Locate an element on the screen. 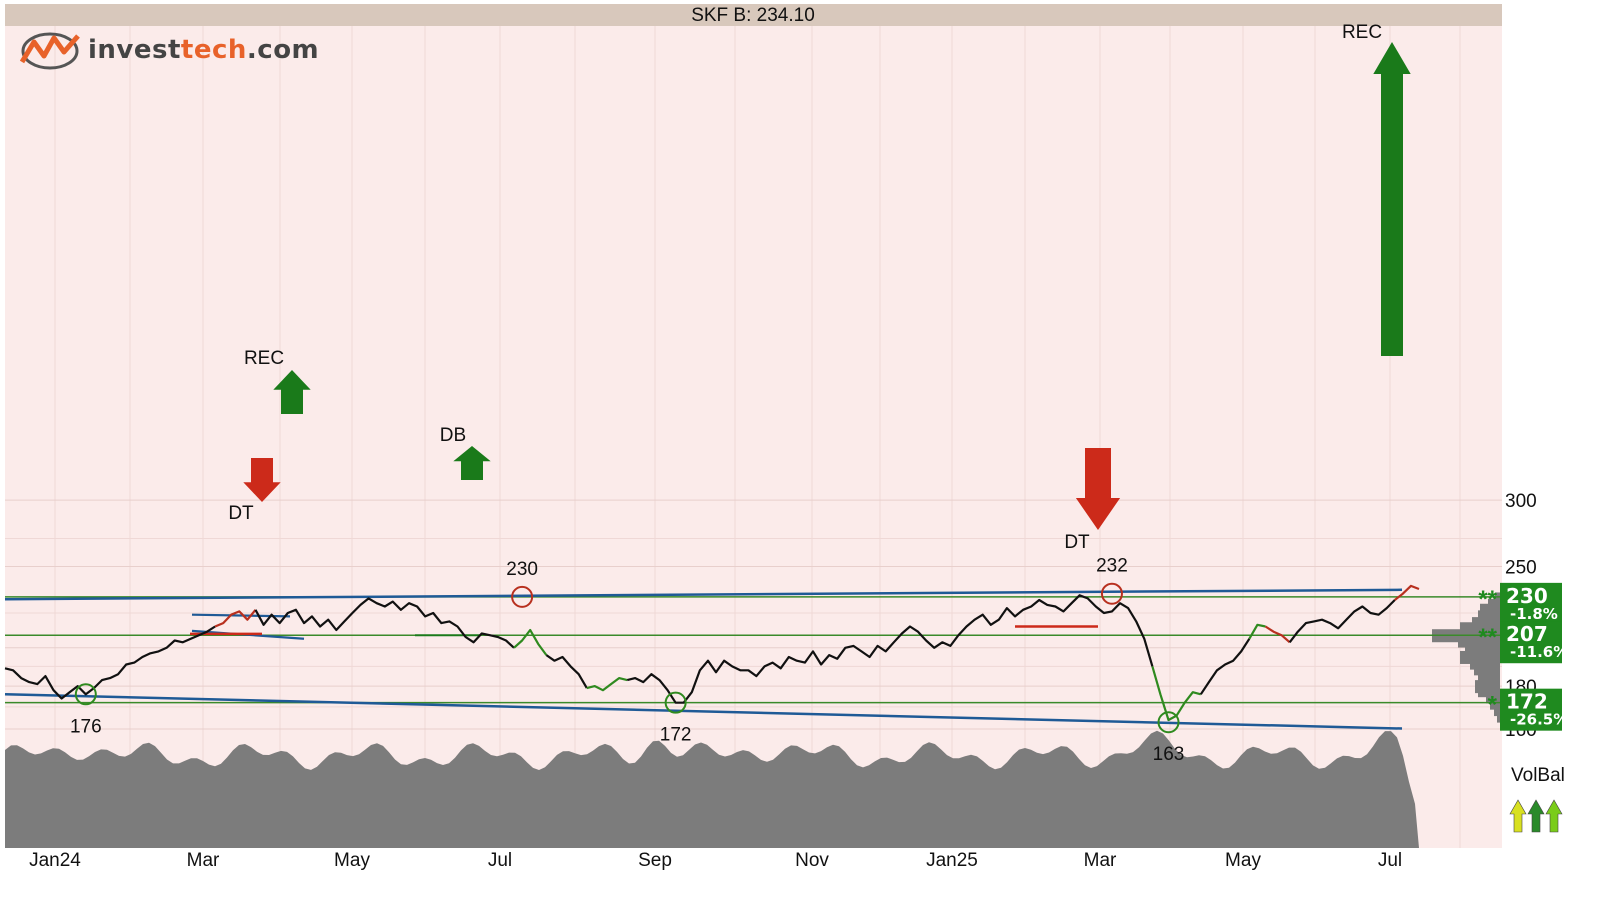 The width and height of the screenshot is (1600, 900). x-tick-label-3: Jul is located at coordinates (500, 860).